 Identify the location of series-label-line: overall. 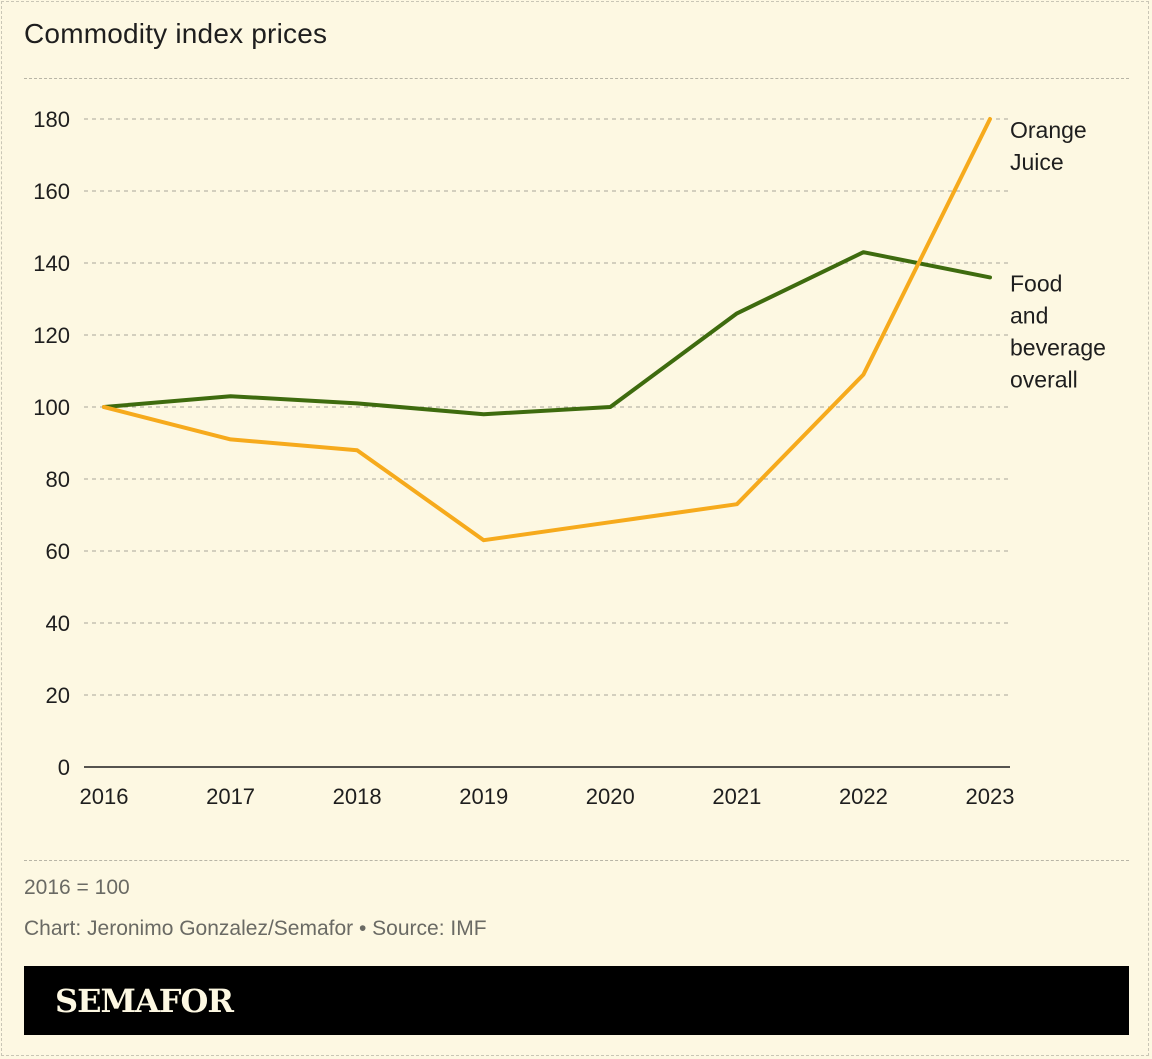
(1044, 379).